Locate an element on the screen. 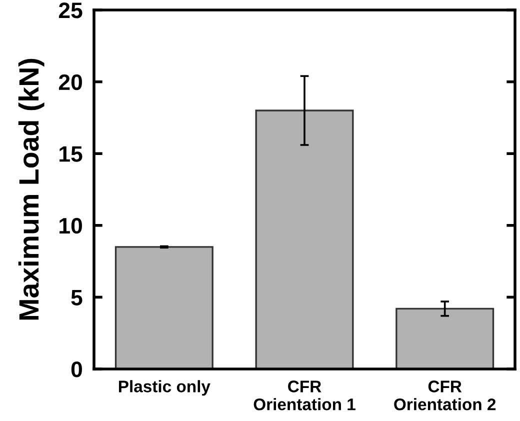 The image size is (520, 421). y-tick-label: 10 is located at coordinates (71, 226).